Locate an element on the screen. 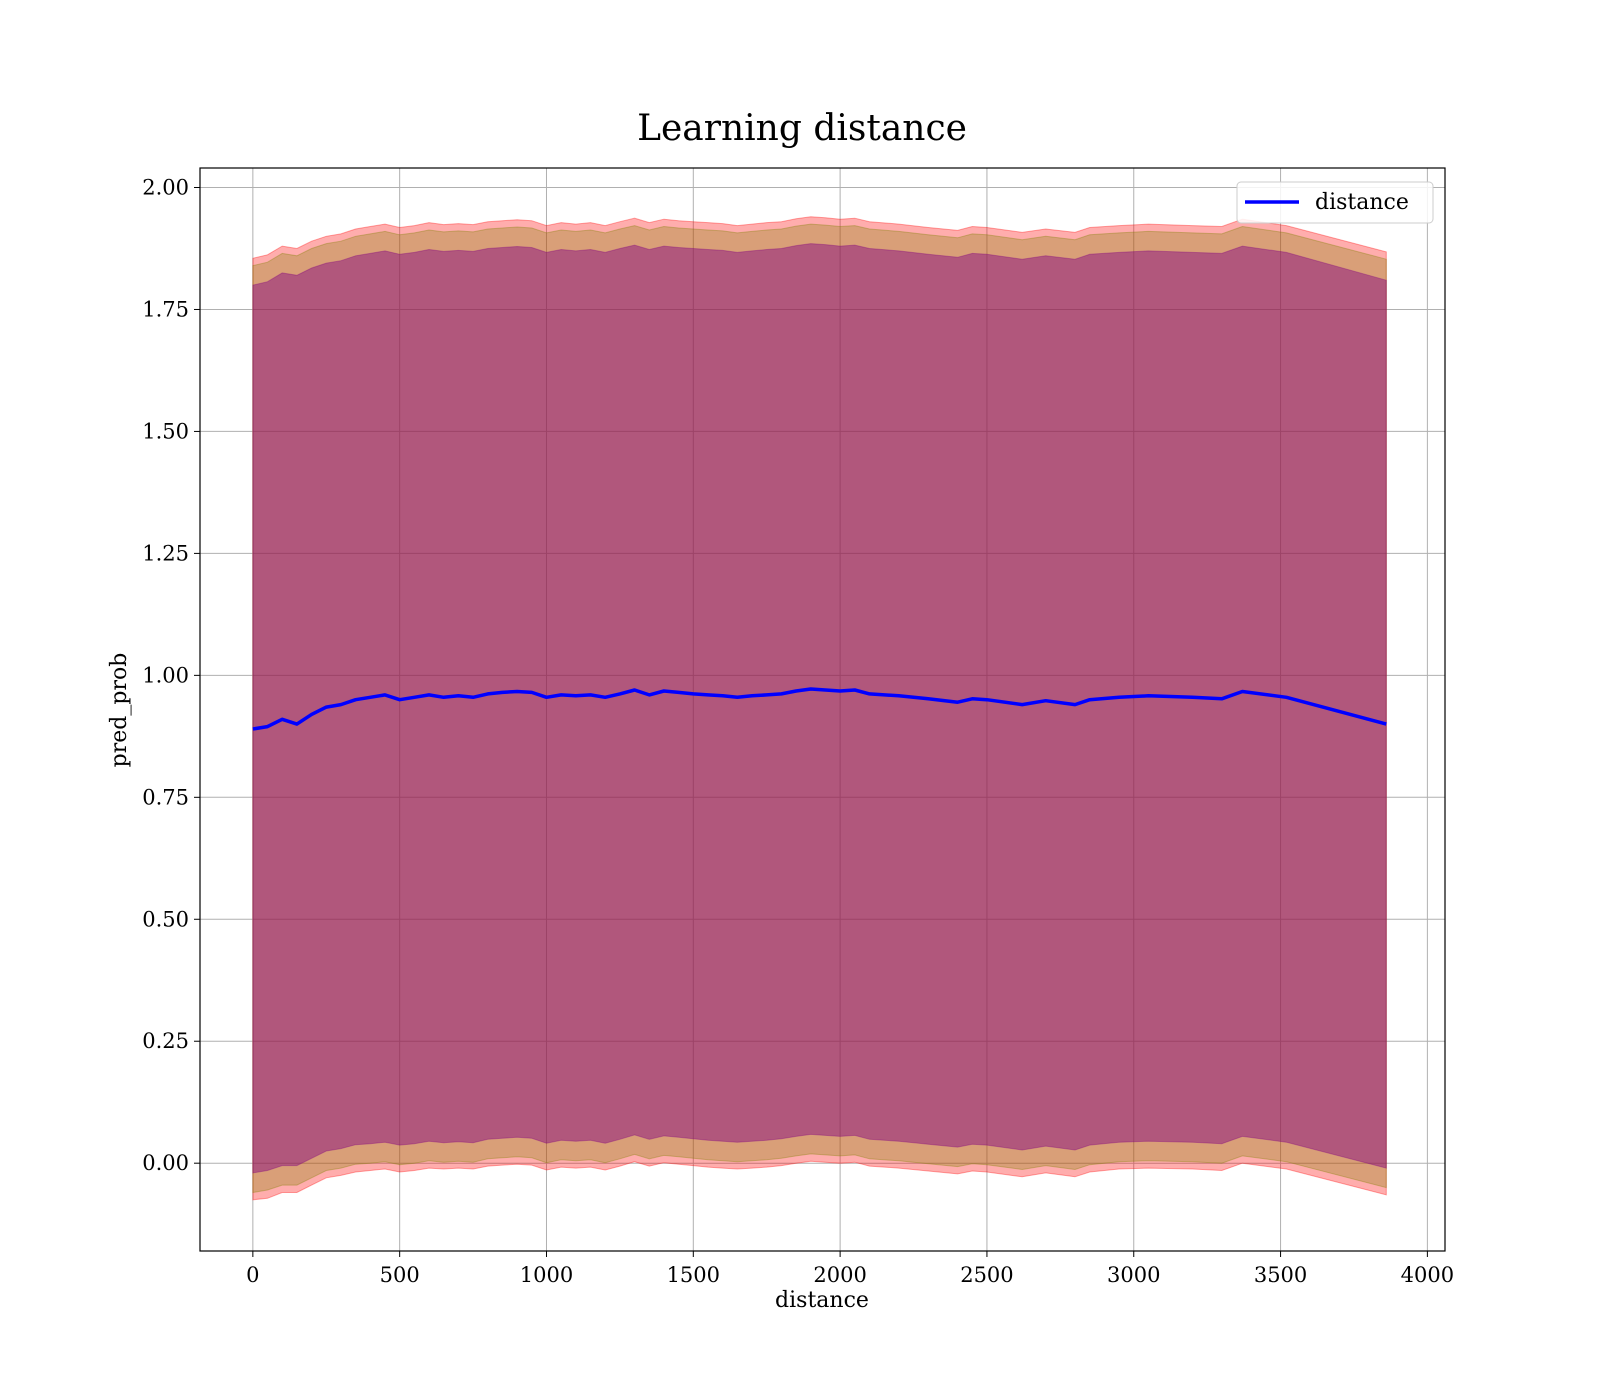 Image resolution: width=1600 pixels, height=1400 pixels. x-tick-label: 1000 is located at coordinates (546, 1275).